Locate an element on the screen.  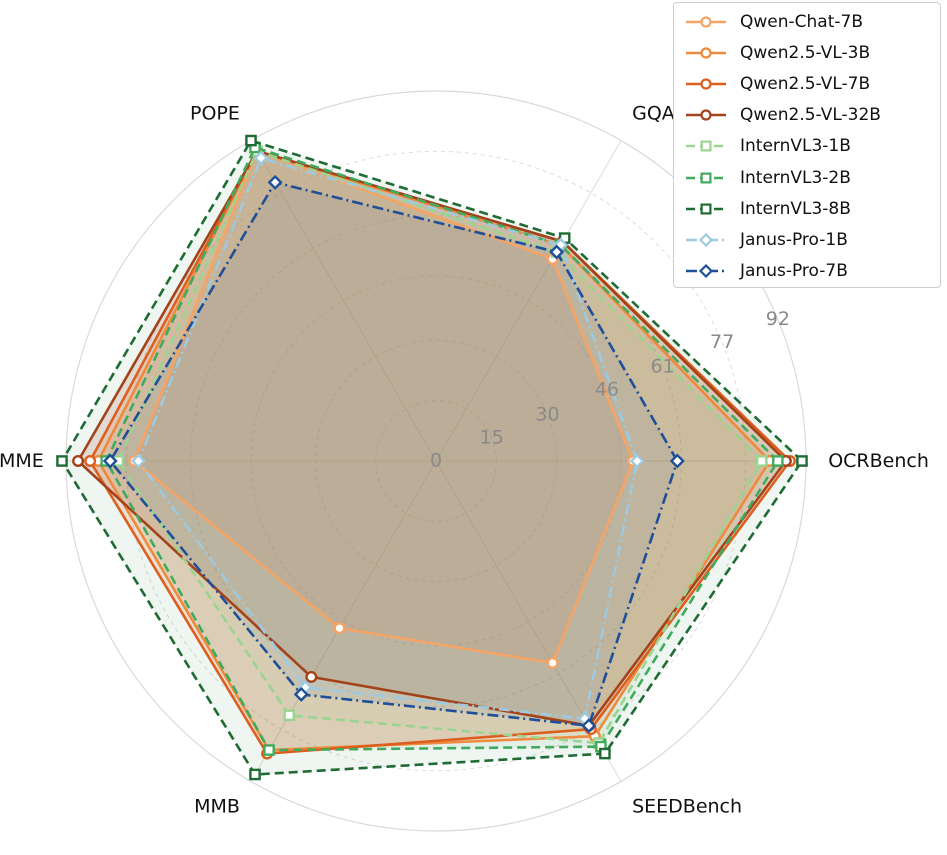
radial-tick-label: 77 is located at coordinates (722, 342).